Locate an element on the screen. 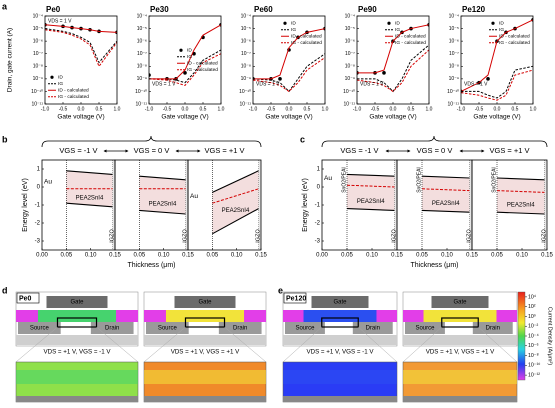 The image size is (555, 408). layer-label: Au is located at coordinates (48, 182).